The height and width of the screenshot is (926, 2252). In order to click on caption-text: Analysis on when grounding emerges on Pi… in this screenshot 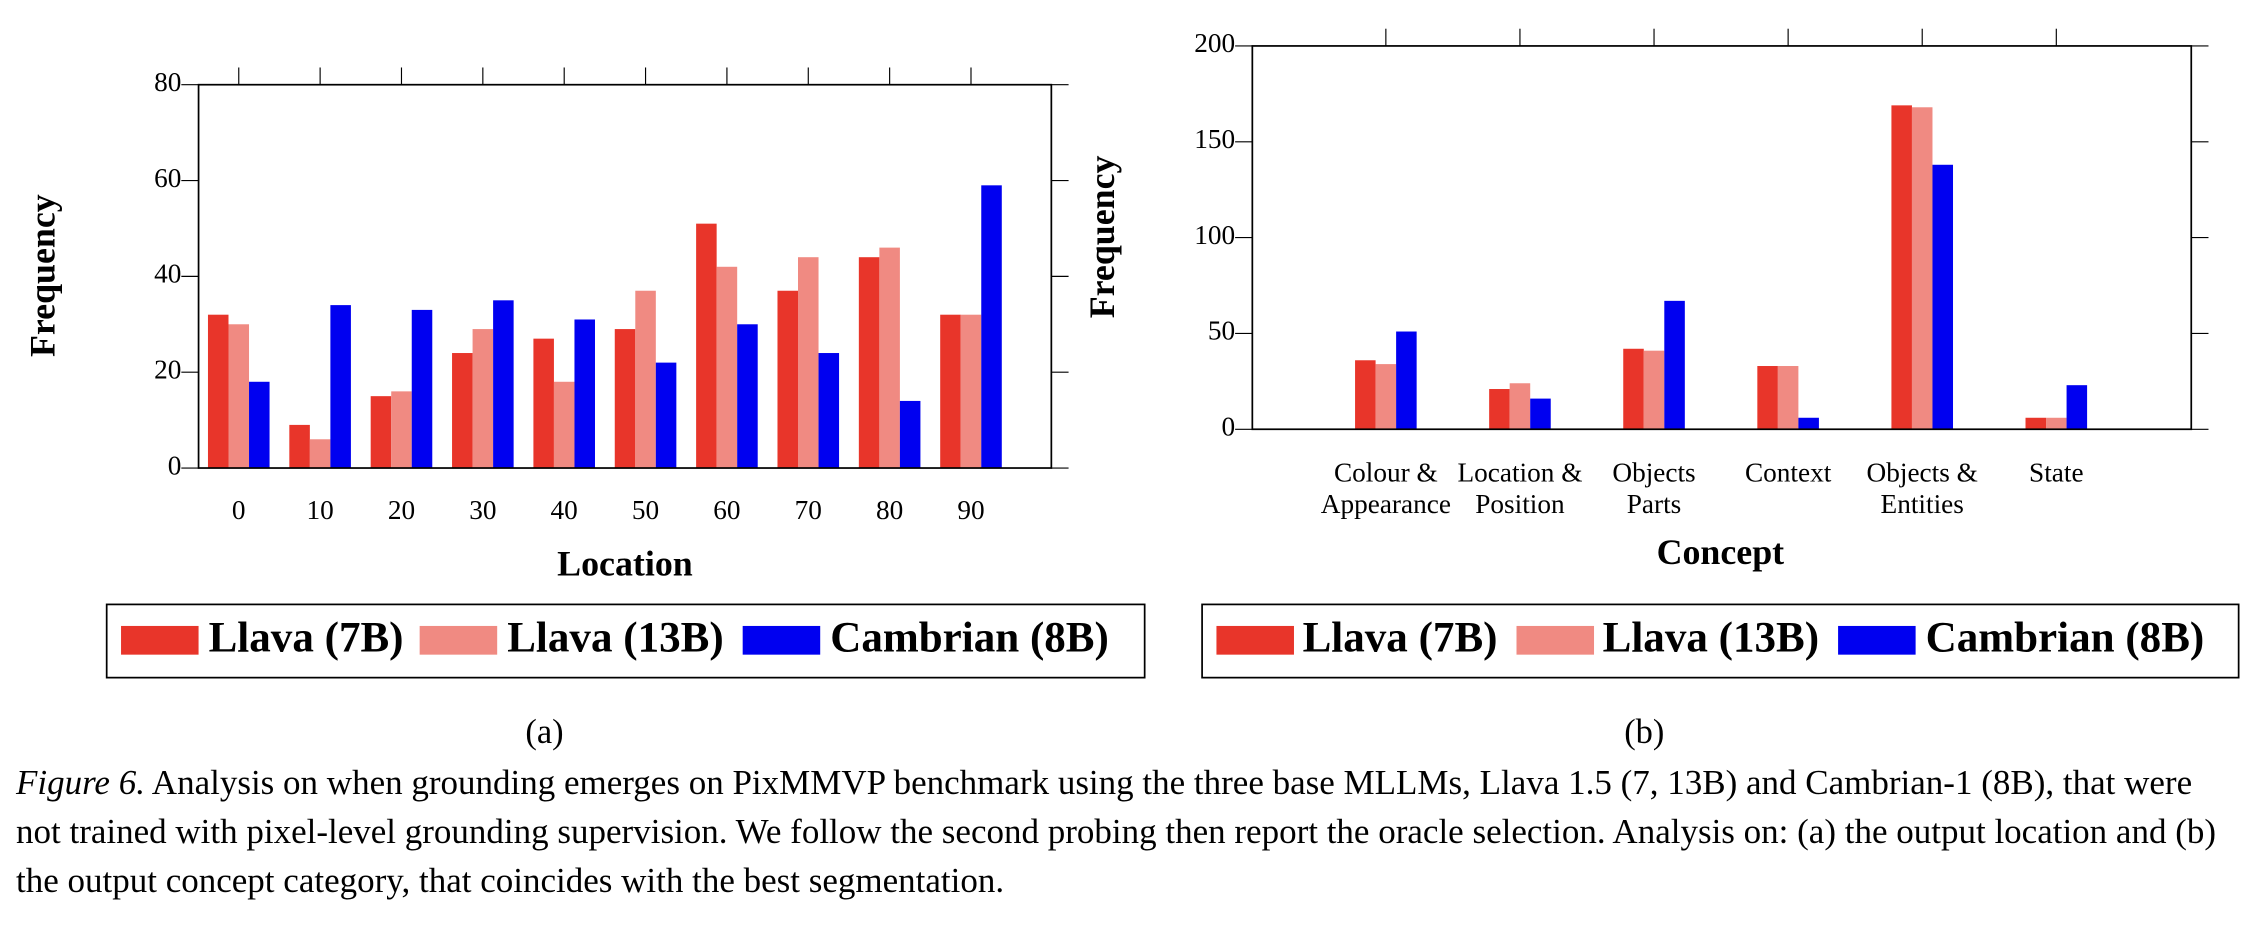, I will do `click(1116, 831)`.